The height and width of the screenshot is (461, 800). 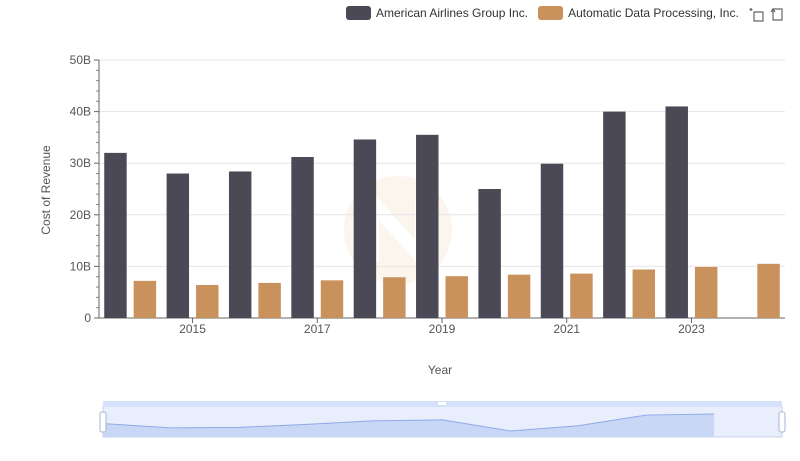 What do you see at coordinates (757, 14) in the screenshot?
I see `zoom-select-icon` at bounding box center [757, 14].